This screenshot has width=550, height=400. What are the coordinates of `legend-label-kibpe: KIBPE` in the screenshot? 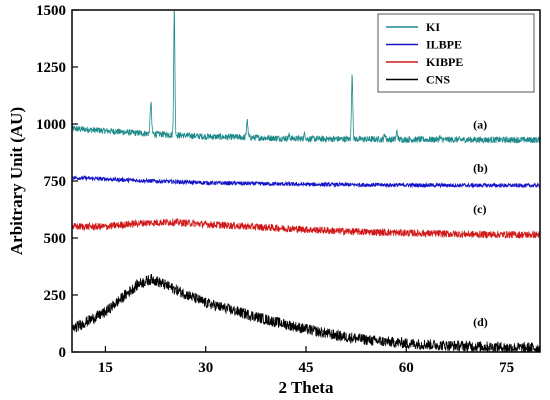 It's located at (444, 62).